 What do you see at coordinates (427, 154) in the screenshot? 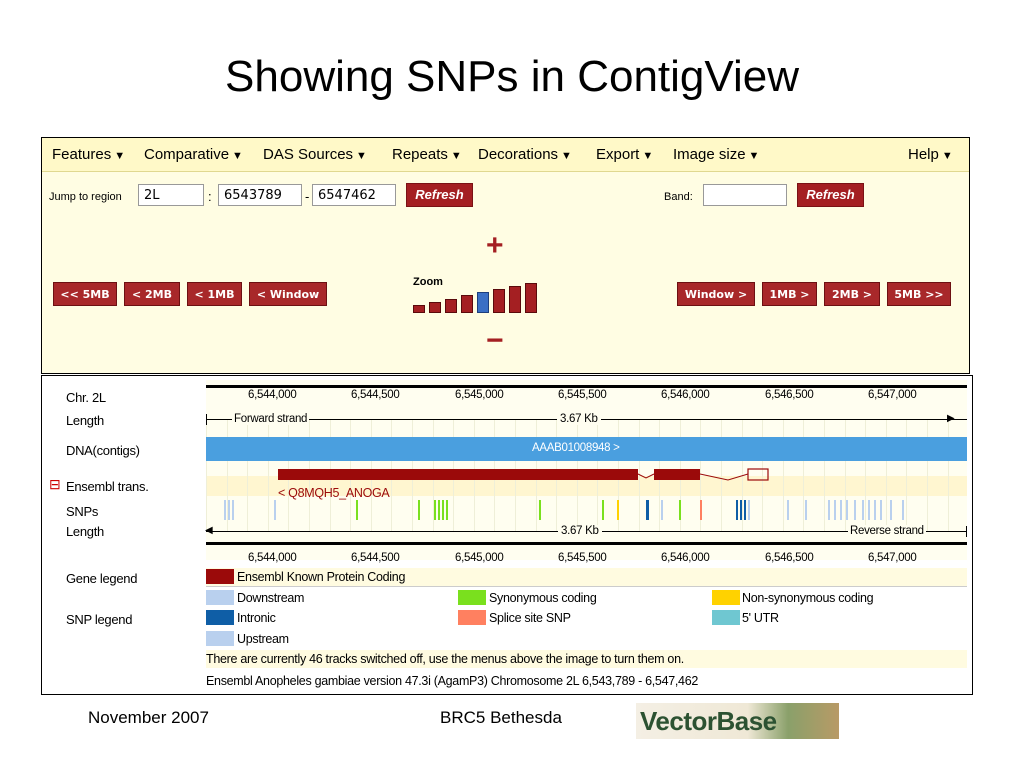
I see `menu-repeats: Repeats ▼` at bounding box center [427, 154].